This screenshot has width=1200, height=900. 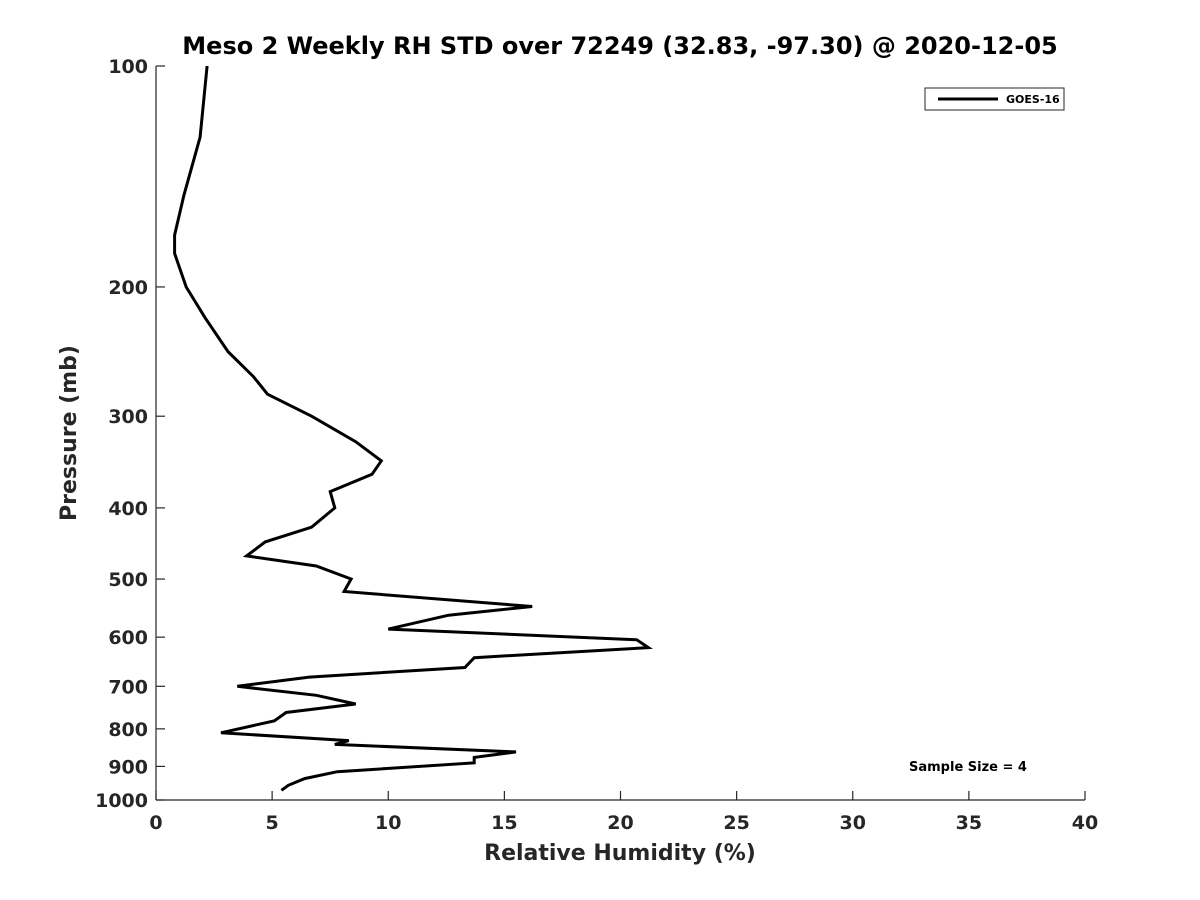 What do you see at coordinates (121, 801) in the screenshot?
I see `y-tick-label: 1000` at bounding box center [121, 801].